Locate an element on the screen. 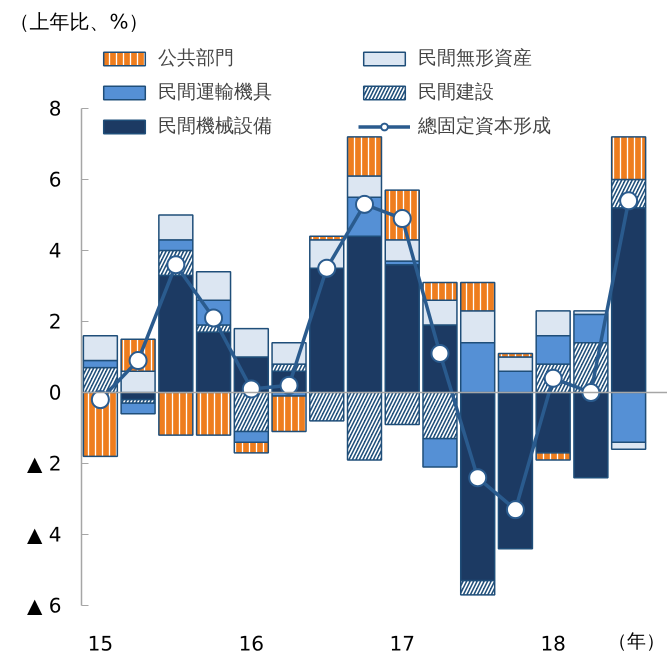  x-tick-label: 16 is located at coordinates (251, 643).